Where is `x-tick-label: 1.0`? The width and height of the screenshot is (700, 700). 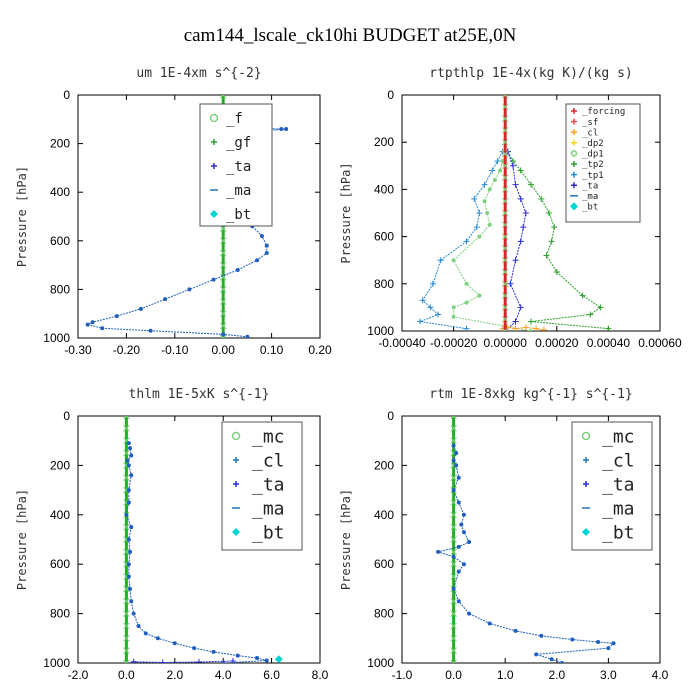
x-tick-label: 1.0 is located at coordinates (505, 675).